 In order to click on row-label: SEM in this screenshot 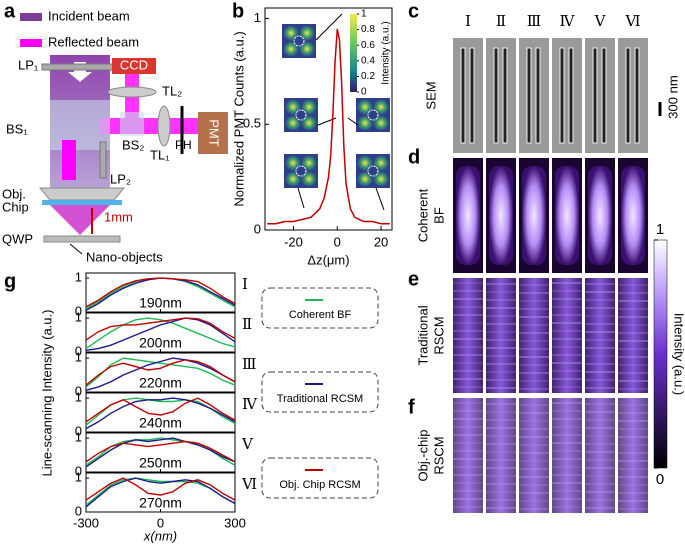, I will do `click(430, 95)`.